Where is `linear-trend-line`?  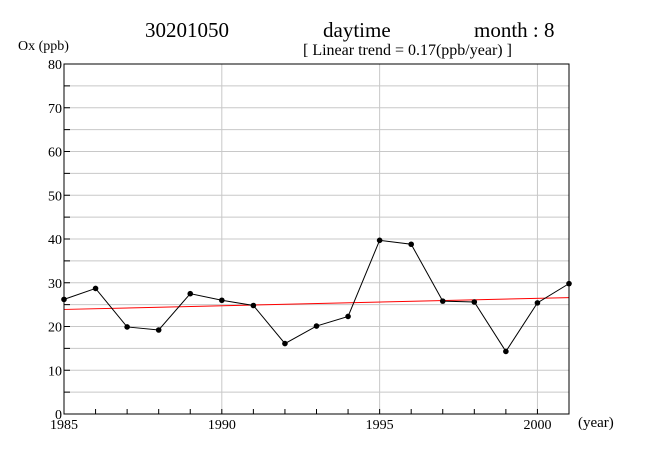
linear-trend-line is located at coordinates (316, 303).